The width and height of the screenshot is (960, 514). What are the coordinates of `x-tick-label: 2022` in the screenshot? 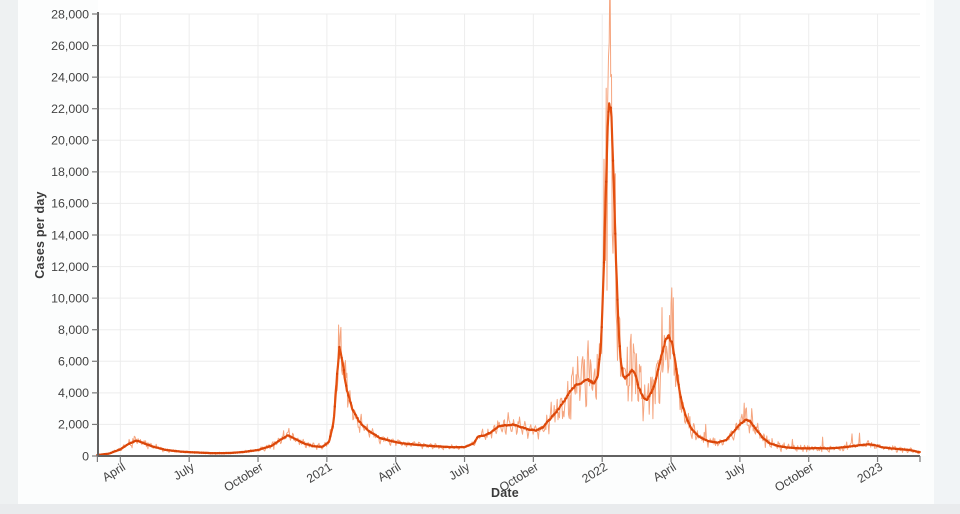 It's located at (594, 473).